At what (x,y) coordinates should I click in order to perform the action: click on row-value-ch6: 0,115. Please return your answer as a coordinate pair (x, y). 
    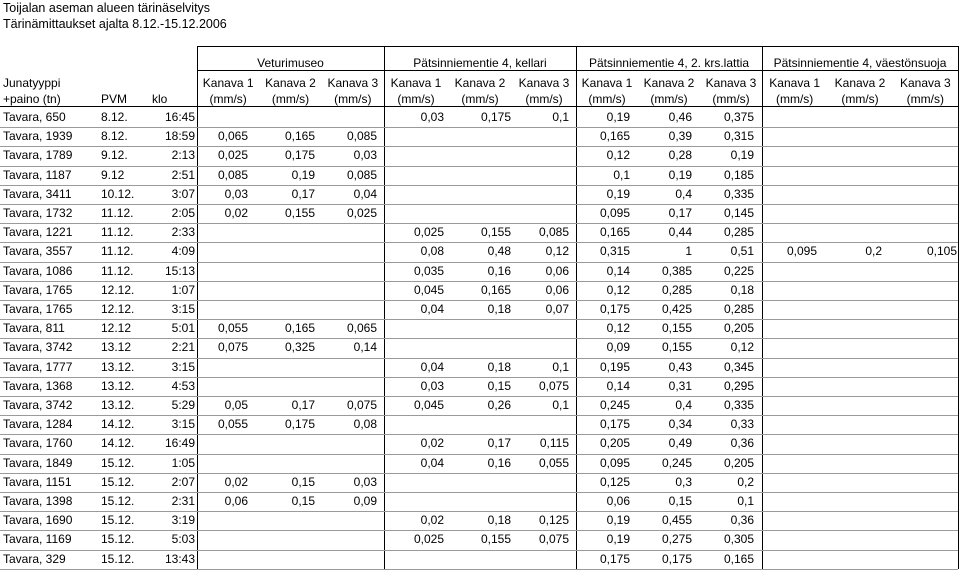
    Looking at the image, I should click on (554, 443).